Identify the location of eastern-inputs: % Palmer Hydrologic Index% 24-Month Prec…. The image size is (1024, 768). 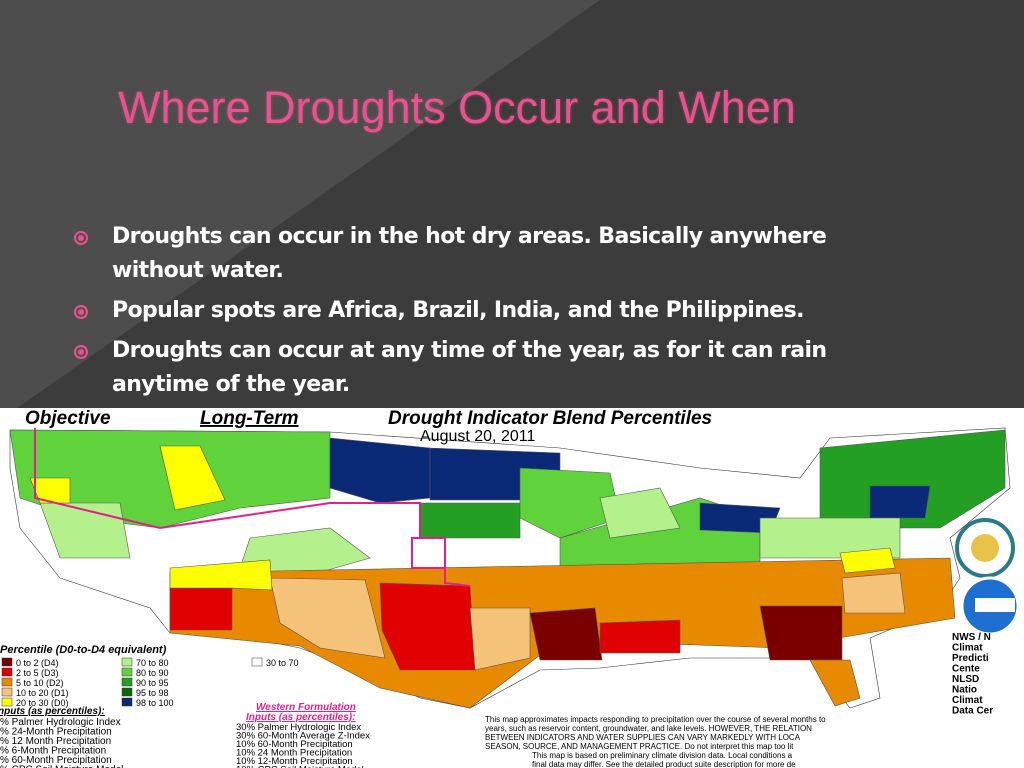
(61, 742).